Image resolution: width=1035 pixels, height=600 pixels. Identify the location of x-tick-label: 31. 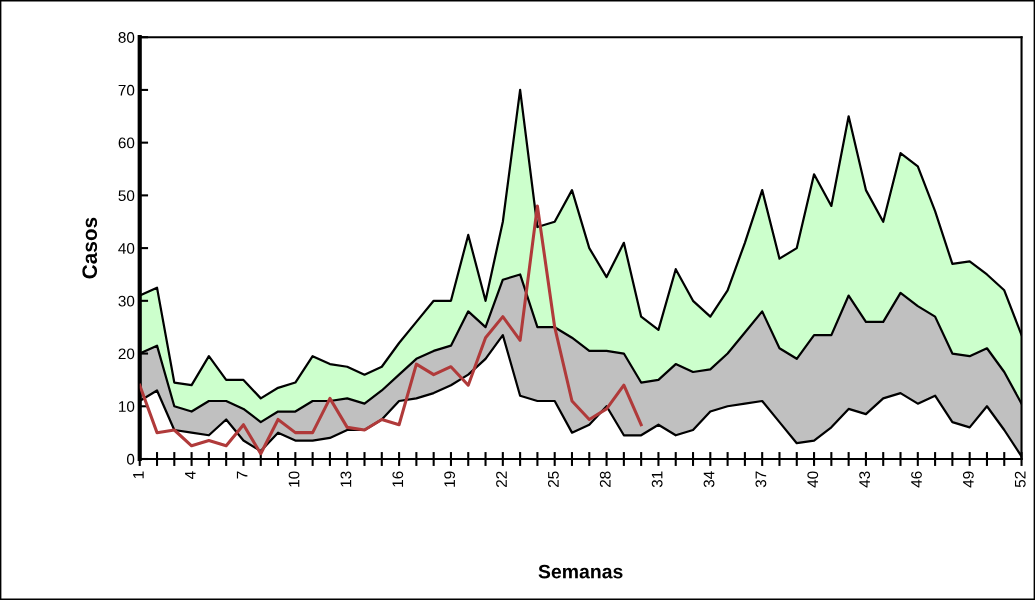
(657, 479).